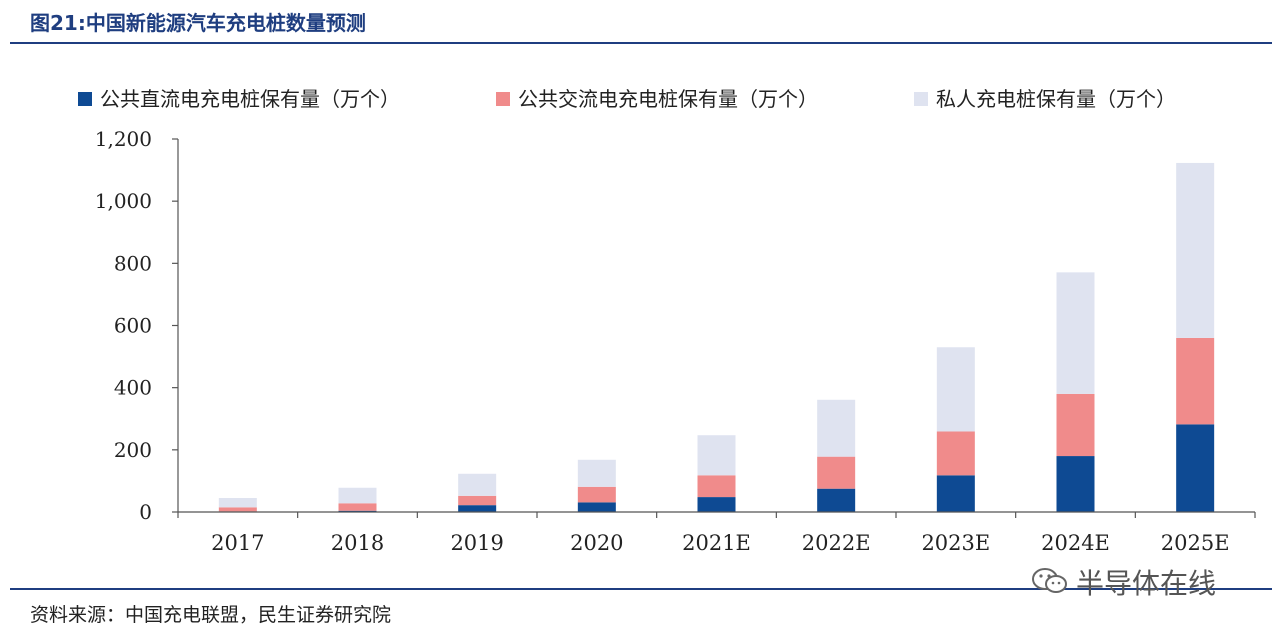 The height and width of the screenshot is (638, 1280). Describe the element at coordinates (1195, 543) in the screenshot. I see `x-tick-label: 2025E` at that location.